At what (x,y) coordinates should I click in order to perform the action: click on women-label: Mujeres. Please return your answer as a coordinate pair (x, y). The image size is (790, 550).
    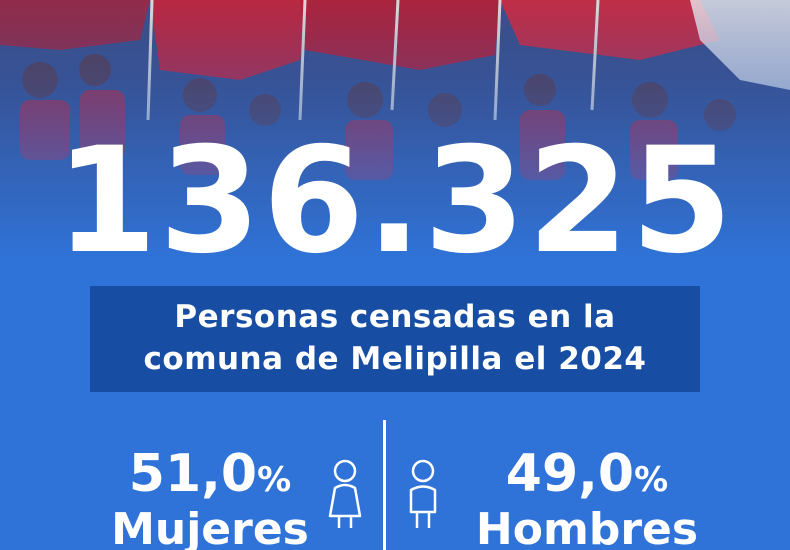
    Looking at the image, I should click on (210, 527).